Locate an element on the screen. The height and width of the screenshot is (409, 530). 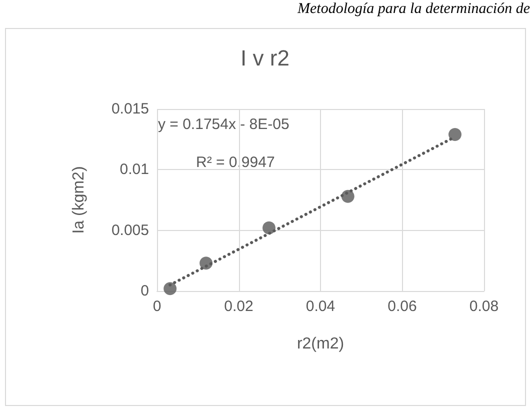
y-tick-label: 0 is located at coordinates (144, 291).